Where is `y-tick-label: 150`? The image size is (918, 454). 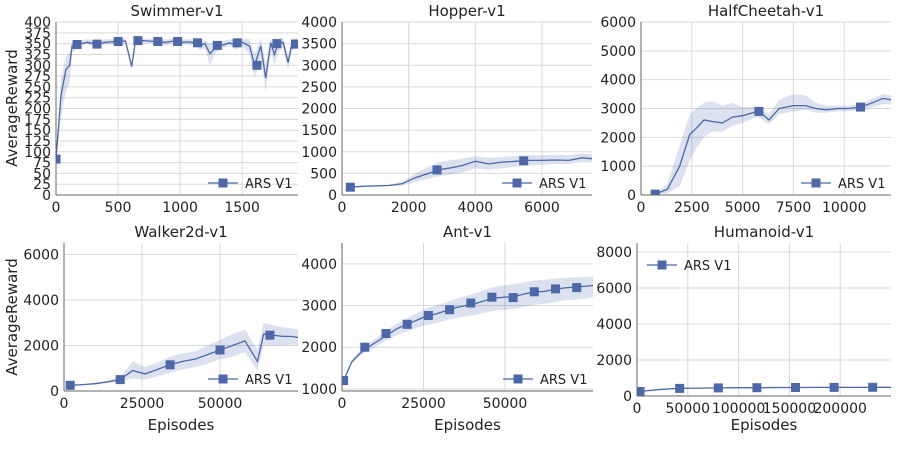
y-tick-label: 150 is located at coordinates (37, 131).